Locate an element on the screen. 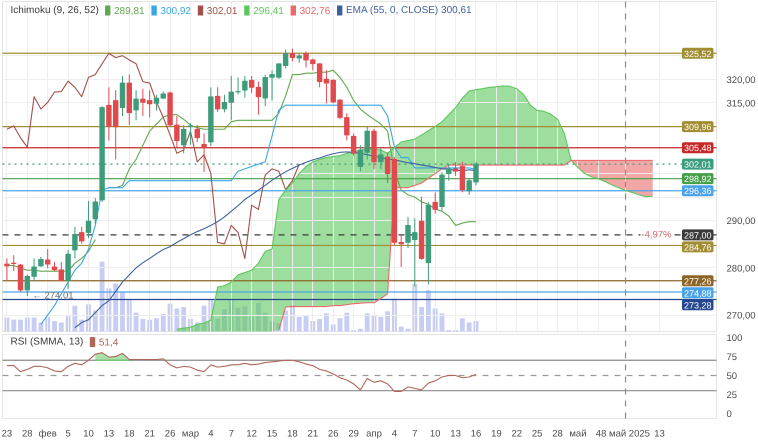 The height and width of the screenshot is (447, 758). x-tick-label: май is located at coordinates (578, 434).